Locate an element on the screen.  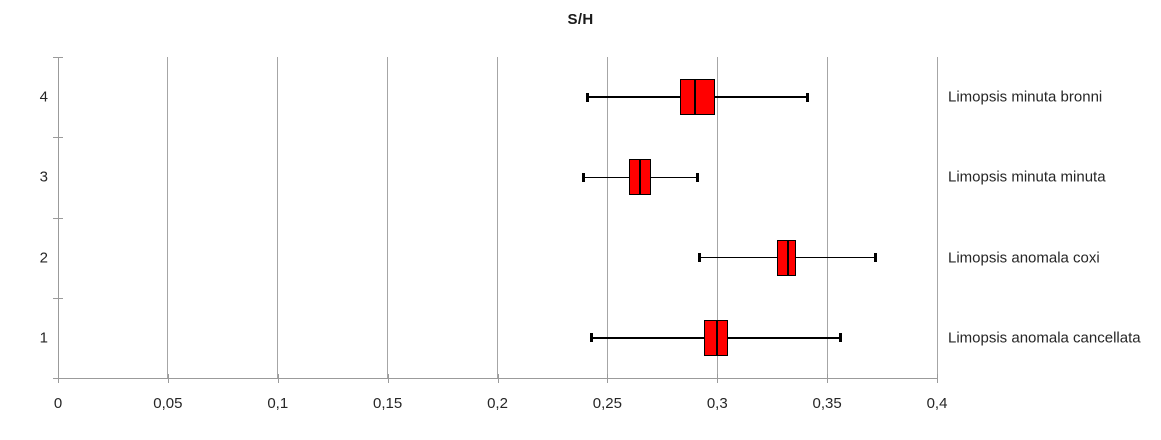
x-tick-label: 0,3 is located at coordinates (717, 403).